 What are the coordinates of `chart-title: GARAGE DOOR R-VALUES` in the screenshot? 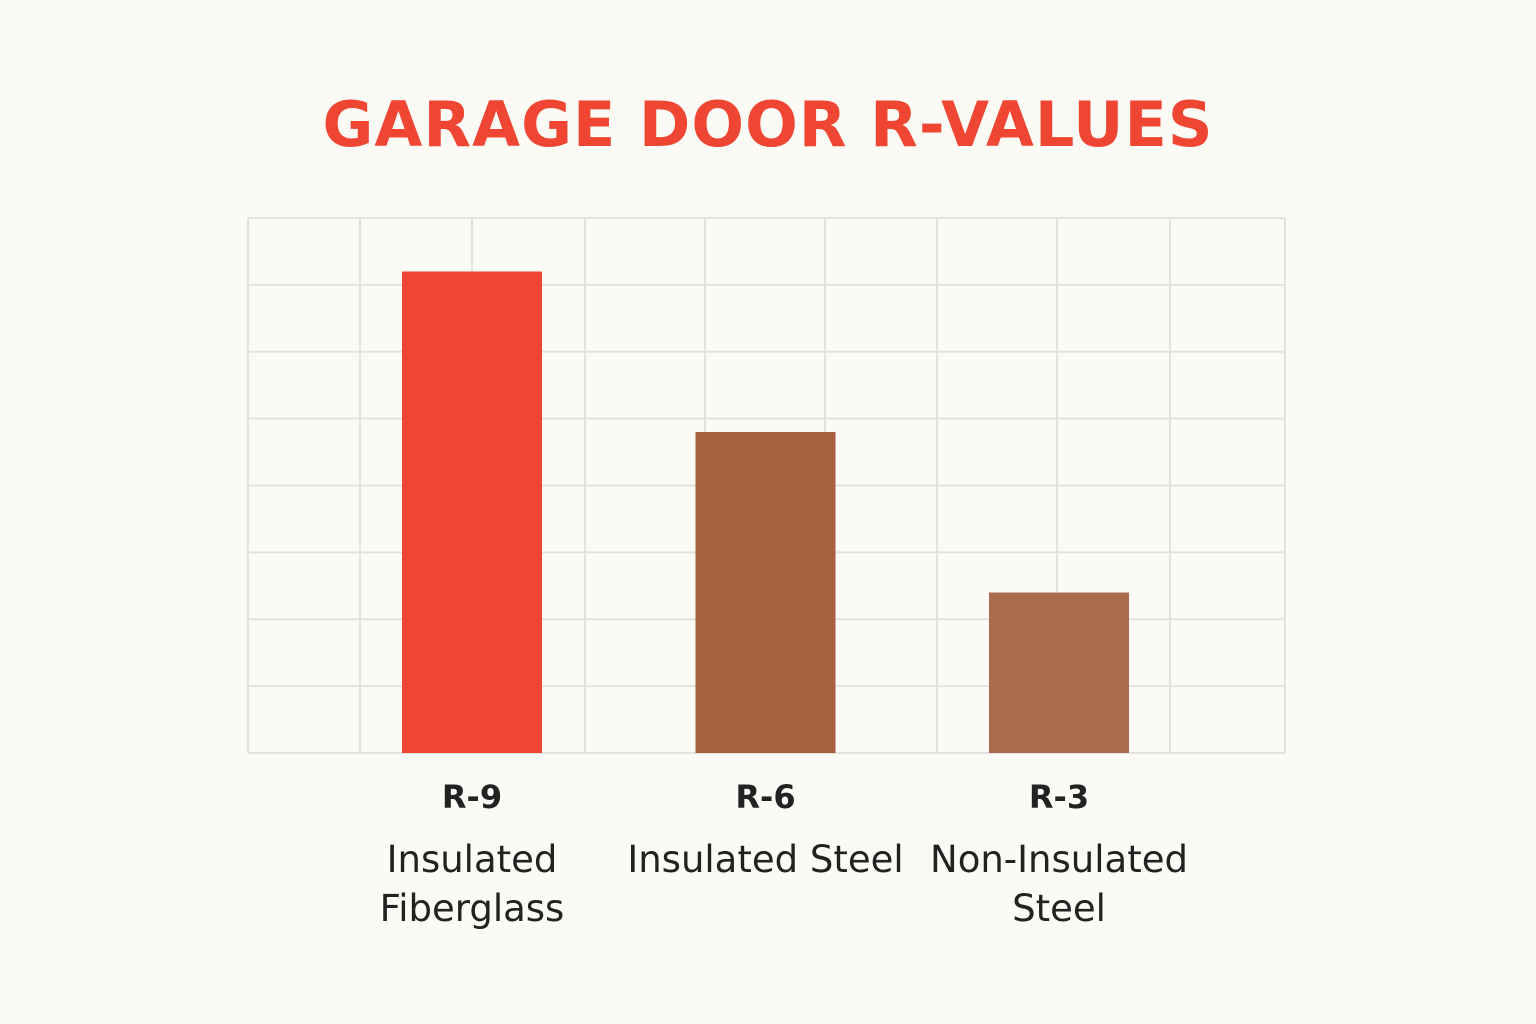 It's located at (768, 124).